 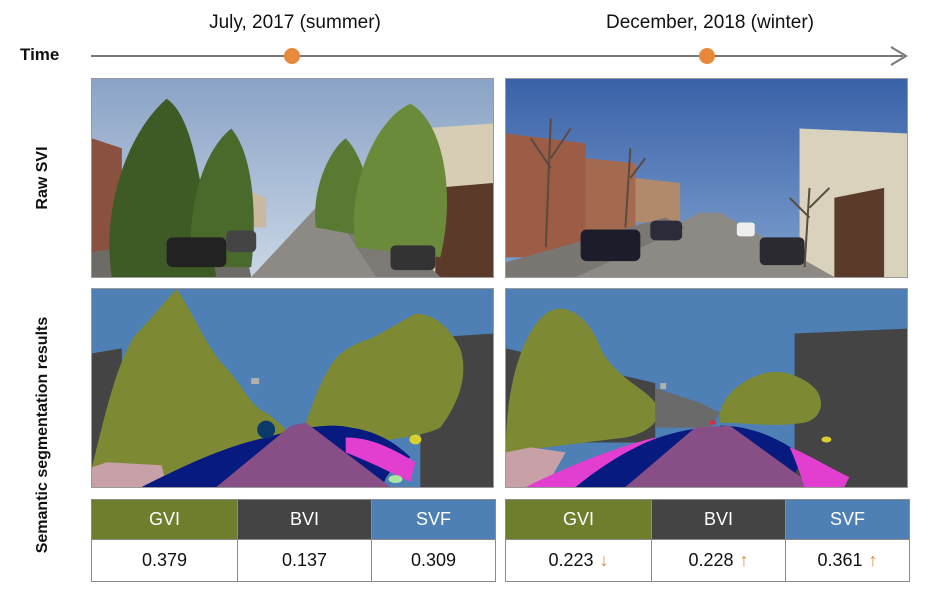 I want to click on time-label: Time, so click(x=40, y=54).